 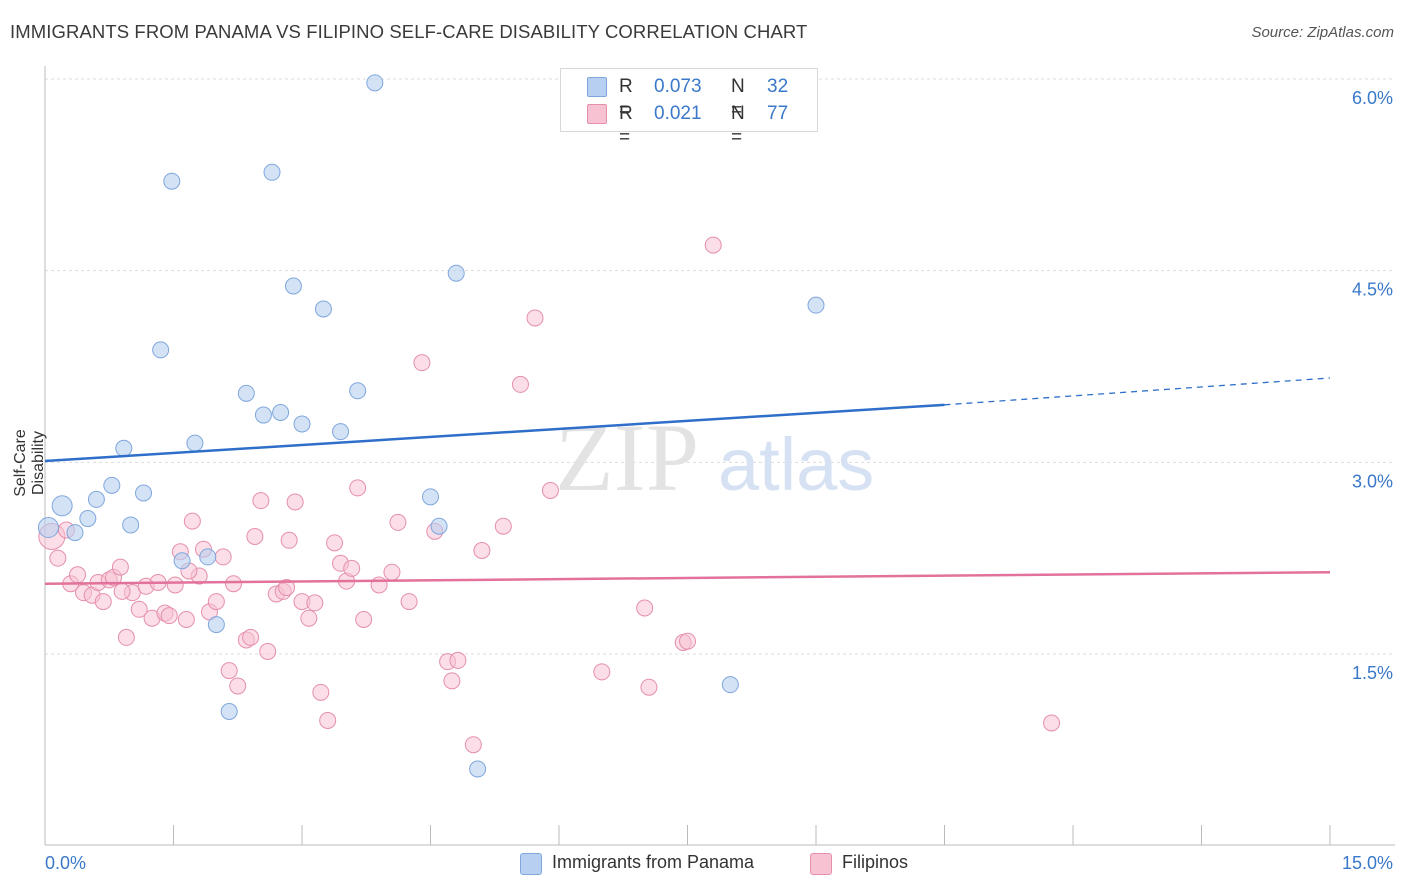 What do you see at coordinates (796, 464) in the screenshot?
I see `watermark-atlas: atlas` at bounding box center [796, 464].